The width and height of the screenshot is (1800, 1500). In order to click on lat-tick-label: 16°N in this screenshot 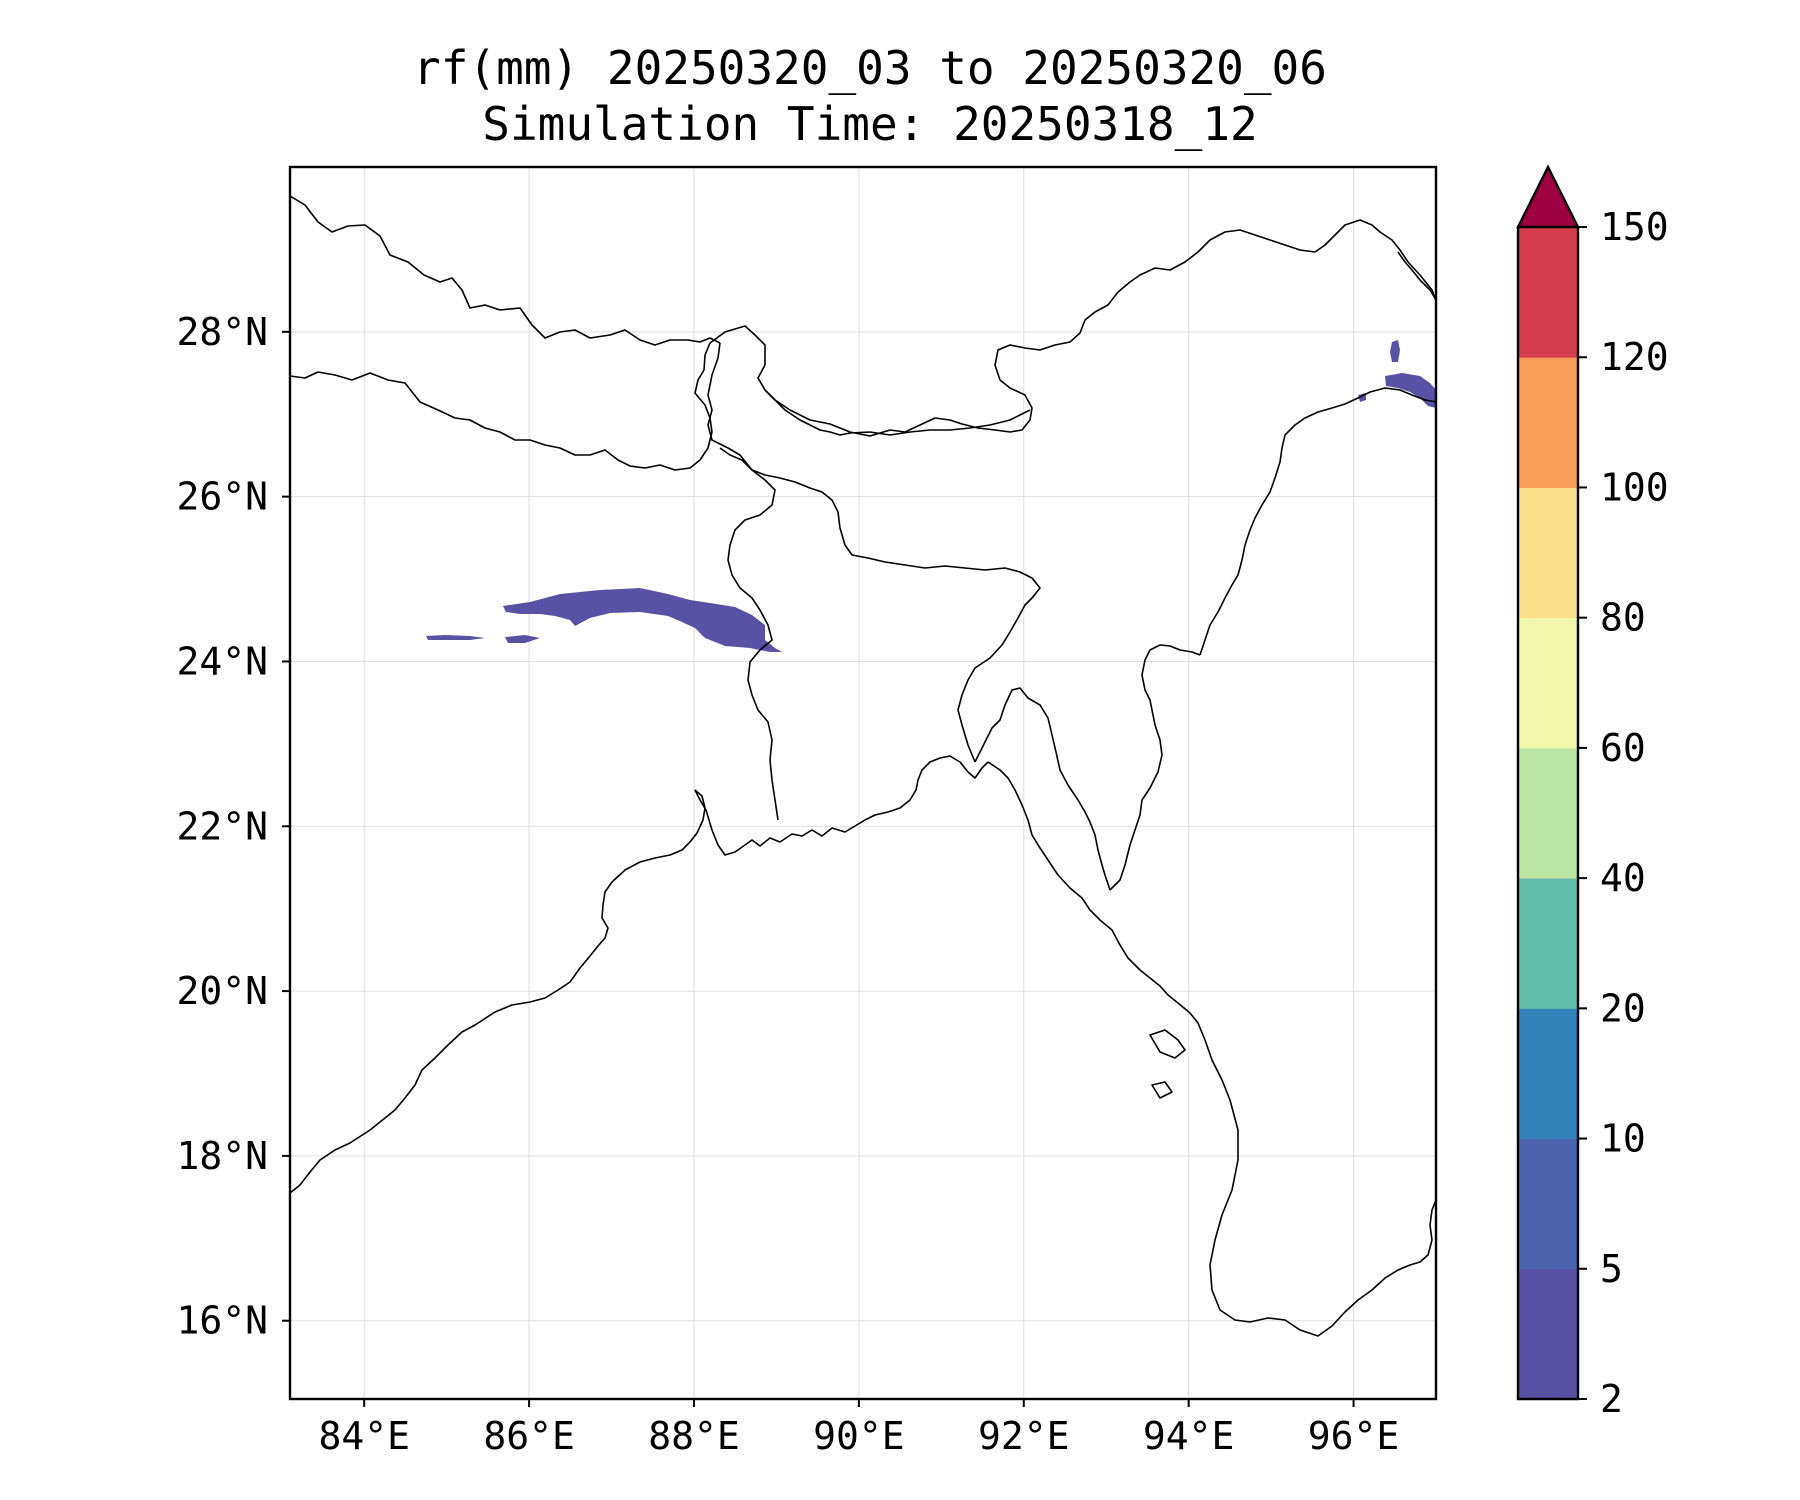, I will do `click(222, 1321)`.